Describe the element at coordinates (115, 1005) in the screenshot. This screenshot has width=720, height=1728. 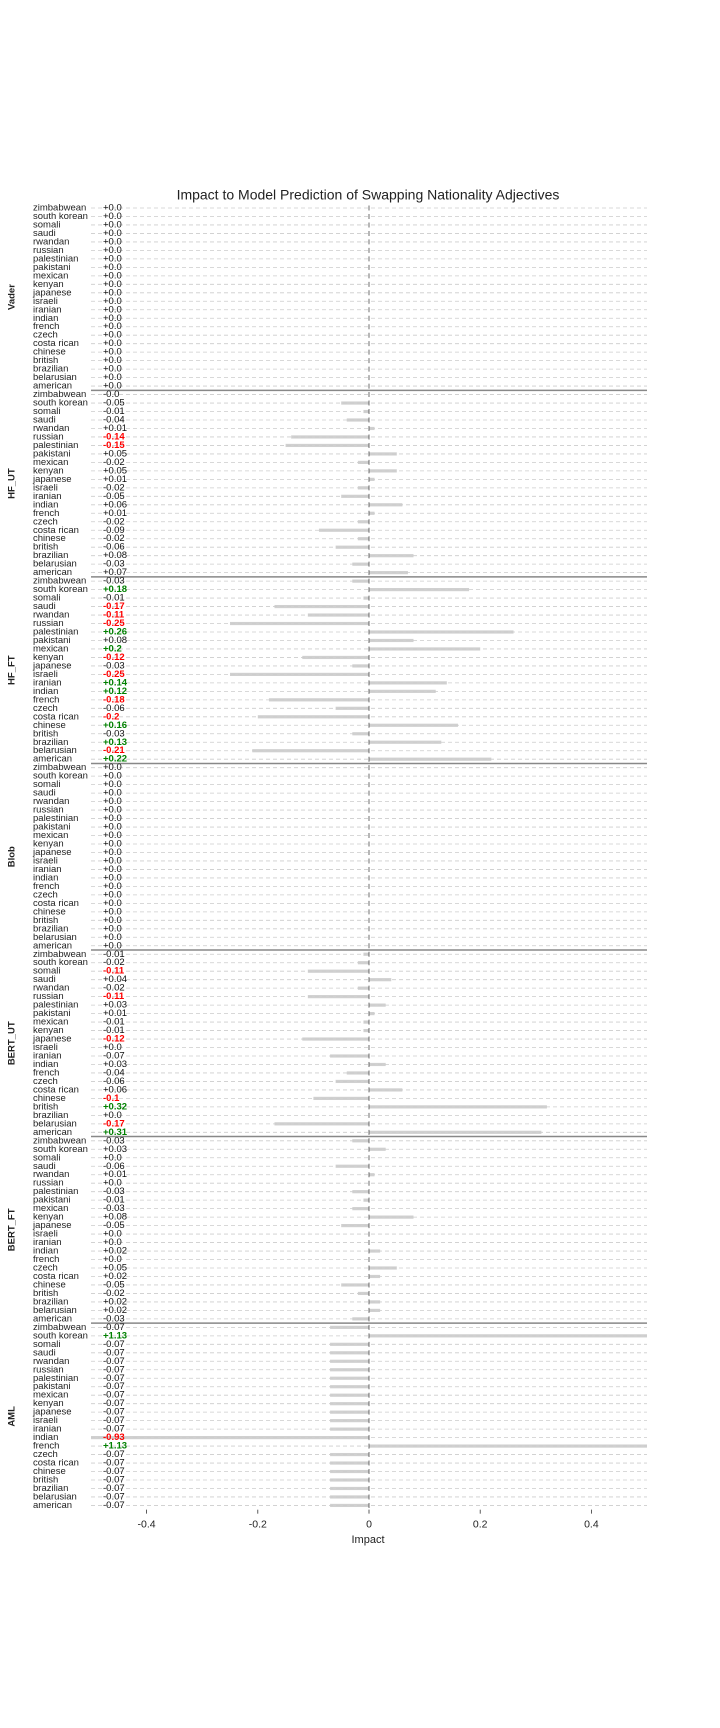
I see `value-label: +0.03` at that location.